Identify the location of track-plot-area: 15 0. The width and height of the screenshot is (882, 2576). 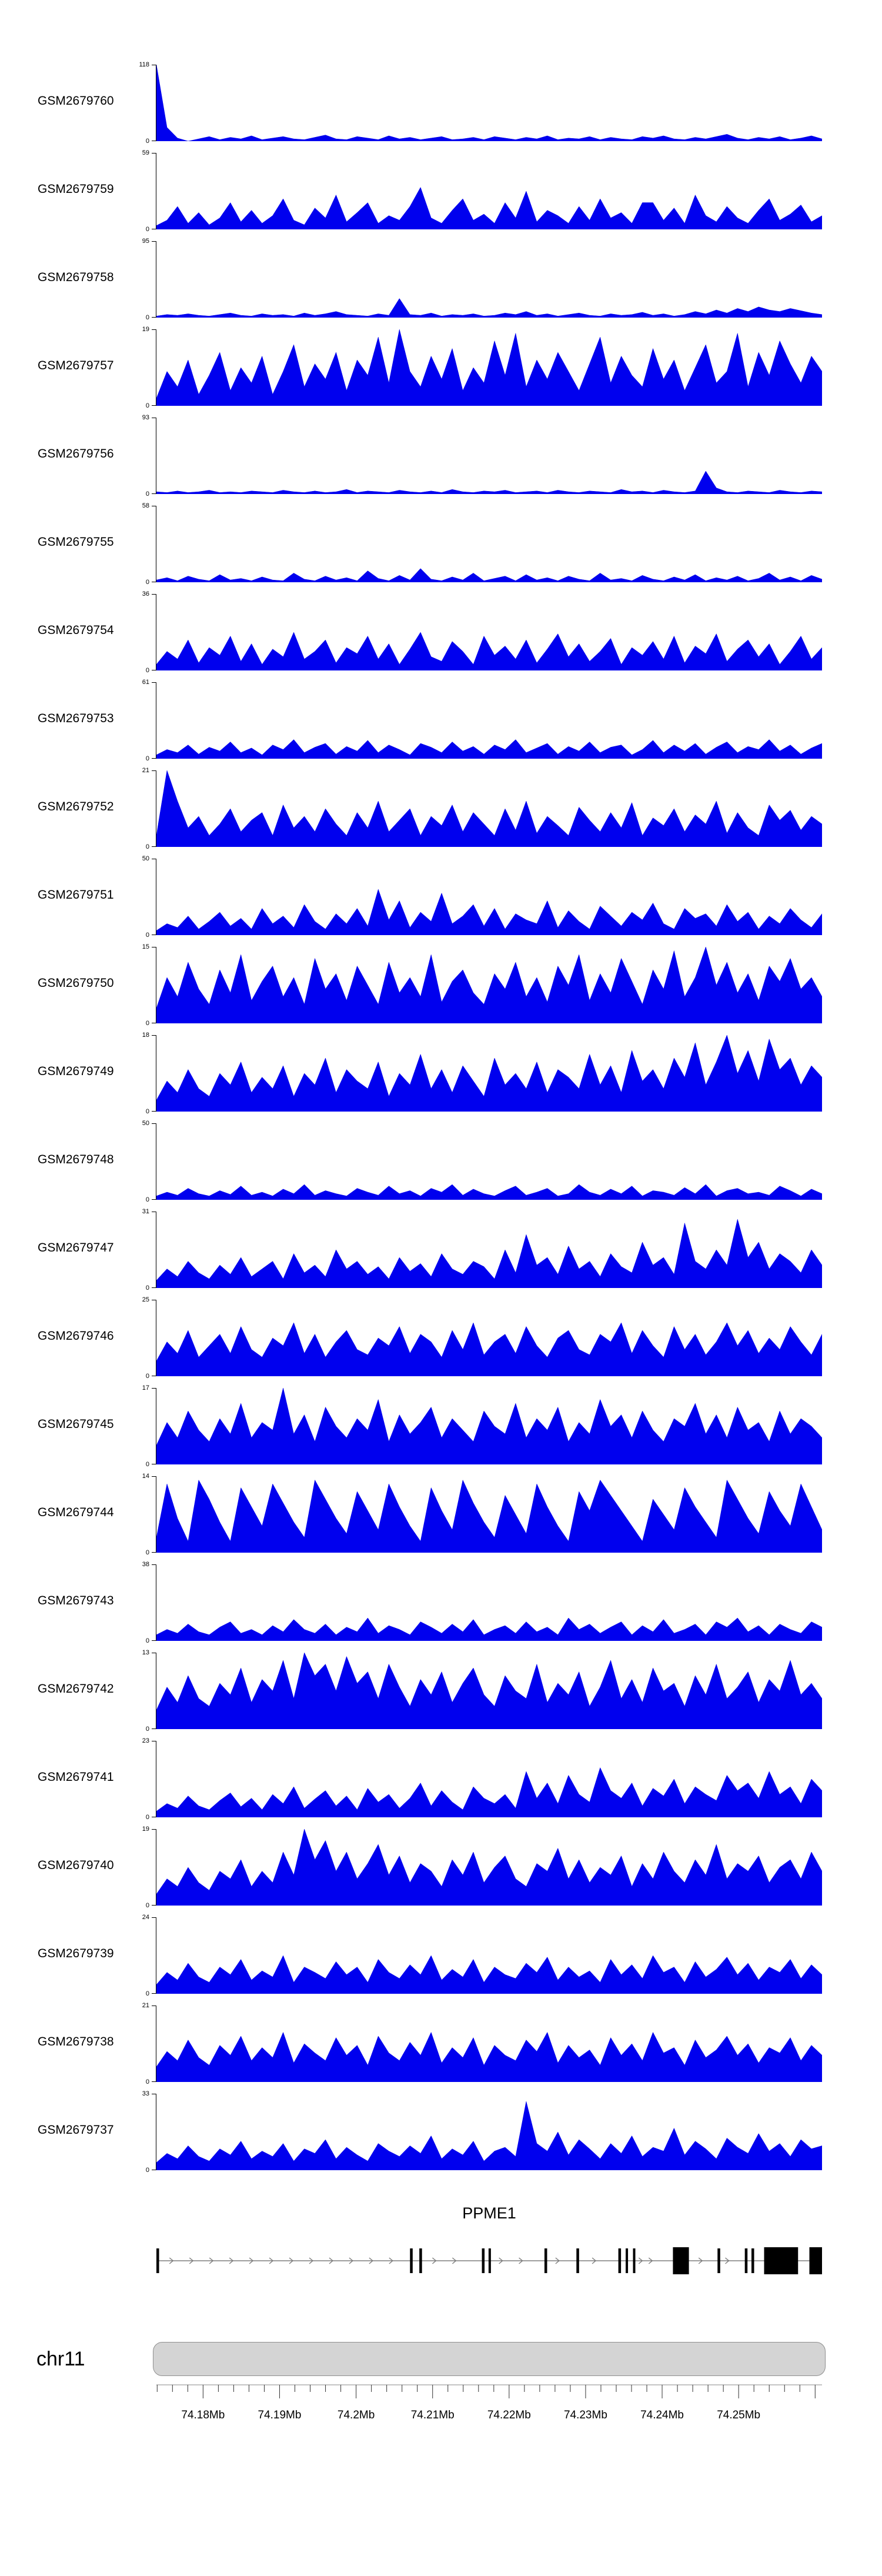
(482, 985).